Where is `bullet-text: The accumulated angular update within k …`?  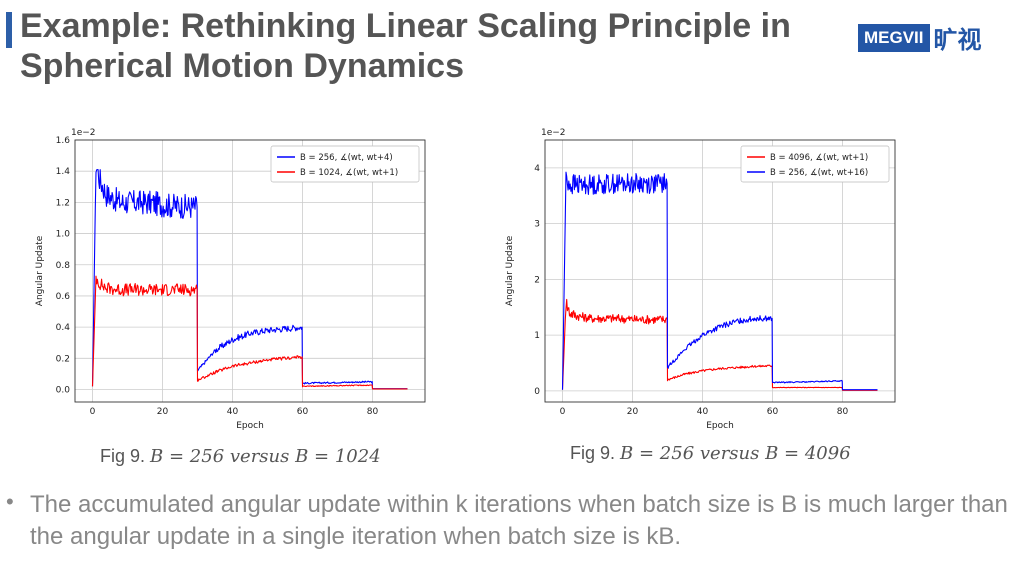
bullet-text: The accumulated angular update within k … is located at coordinates (519, 520).